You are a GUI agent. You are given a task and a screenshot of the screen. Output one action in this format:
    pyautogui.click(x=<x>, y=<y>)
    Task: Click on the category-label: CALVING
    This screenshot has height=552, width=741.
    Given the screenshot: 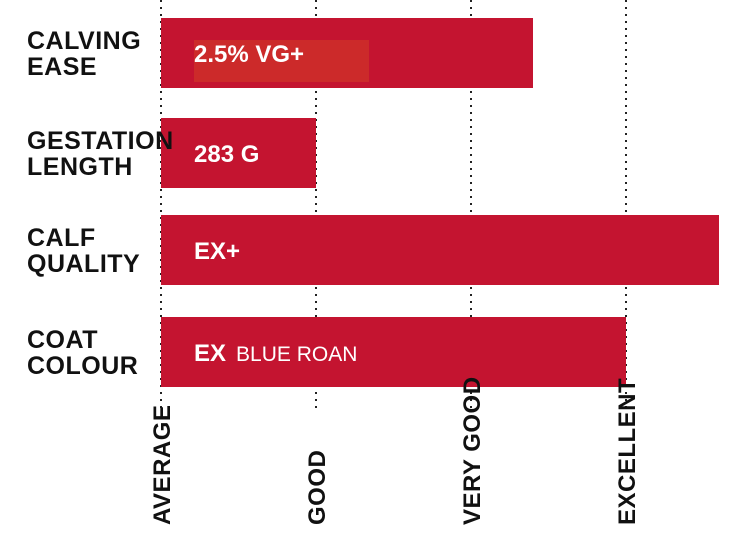 What is the action you would take?
    pyautogui.click(x=84, y=41)
    